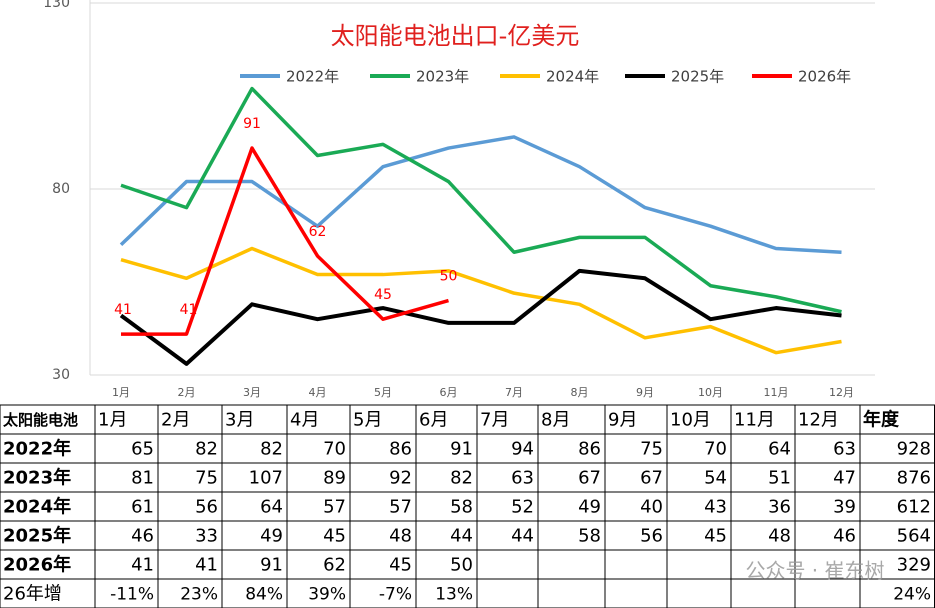  Describe the element at coordinates (914, 565) in the screenshot. I see `table-cell: 329` at that location.